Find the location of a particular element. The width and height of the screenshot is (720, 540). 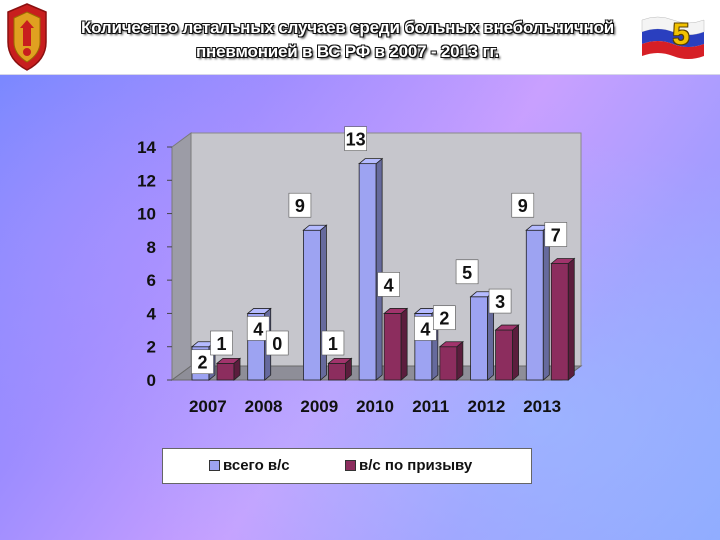

bar-top-2-2009 is located at coordinates (340, 360).